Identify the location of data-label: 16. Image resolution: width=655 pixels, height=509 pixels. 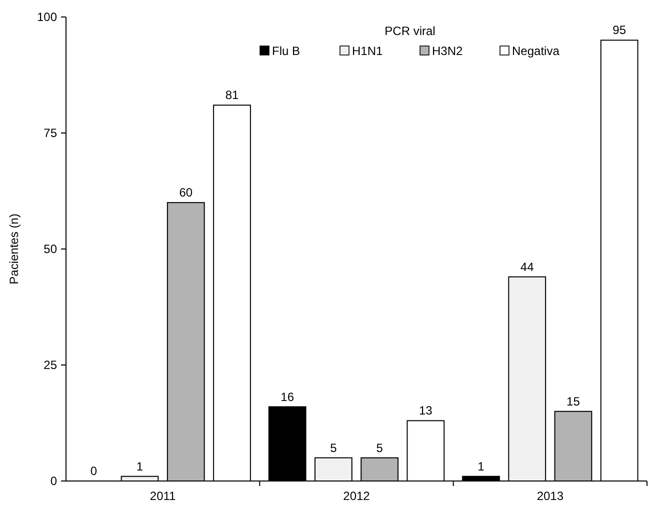
(287, 397).